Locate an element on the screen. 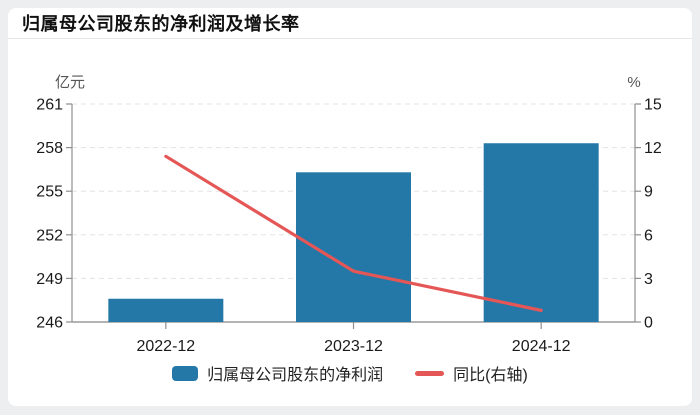 This screenshot has height=415, width=700. legend-bar-swatch is located at coordinates (185, 373).